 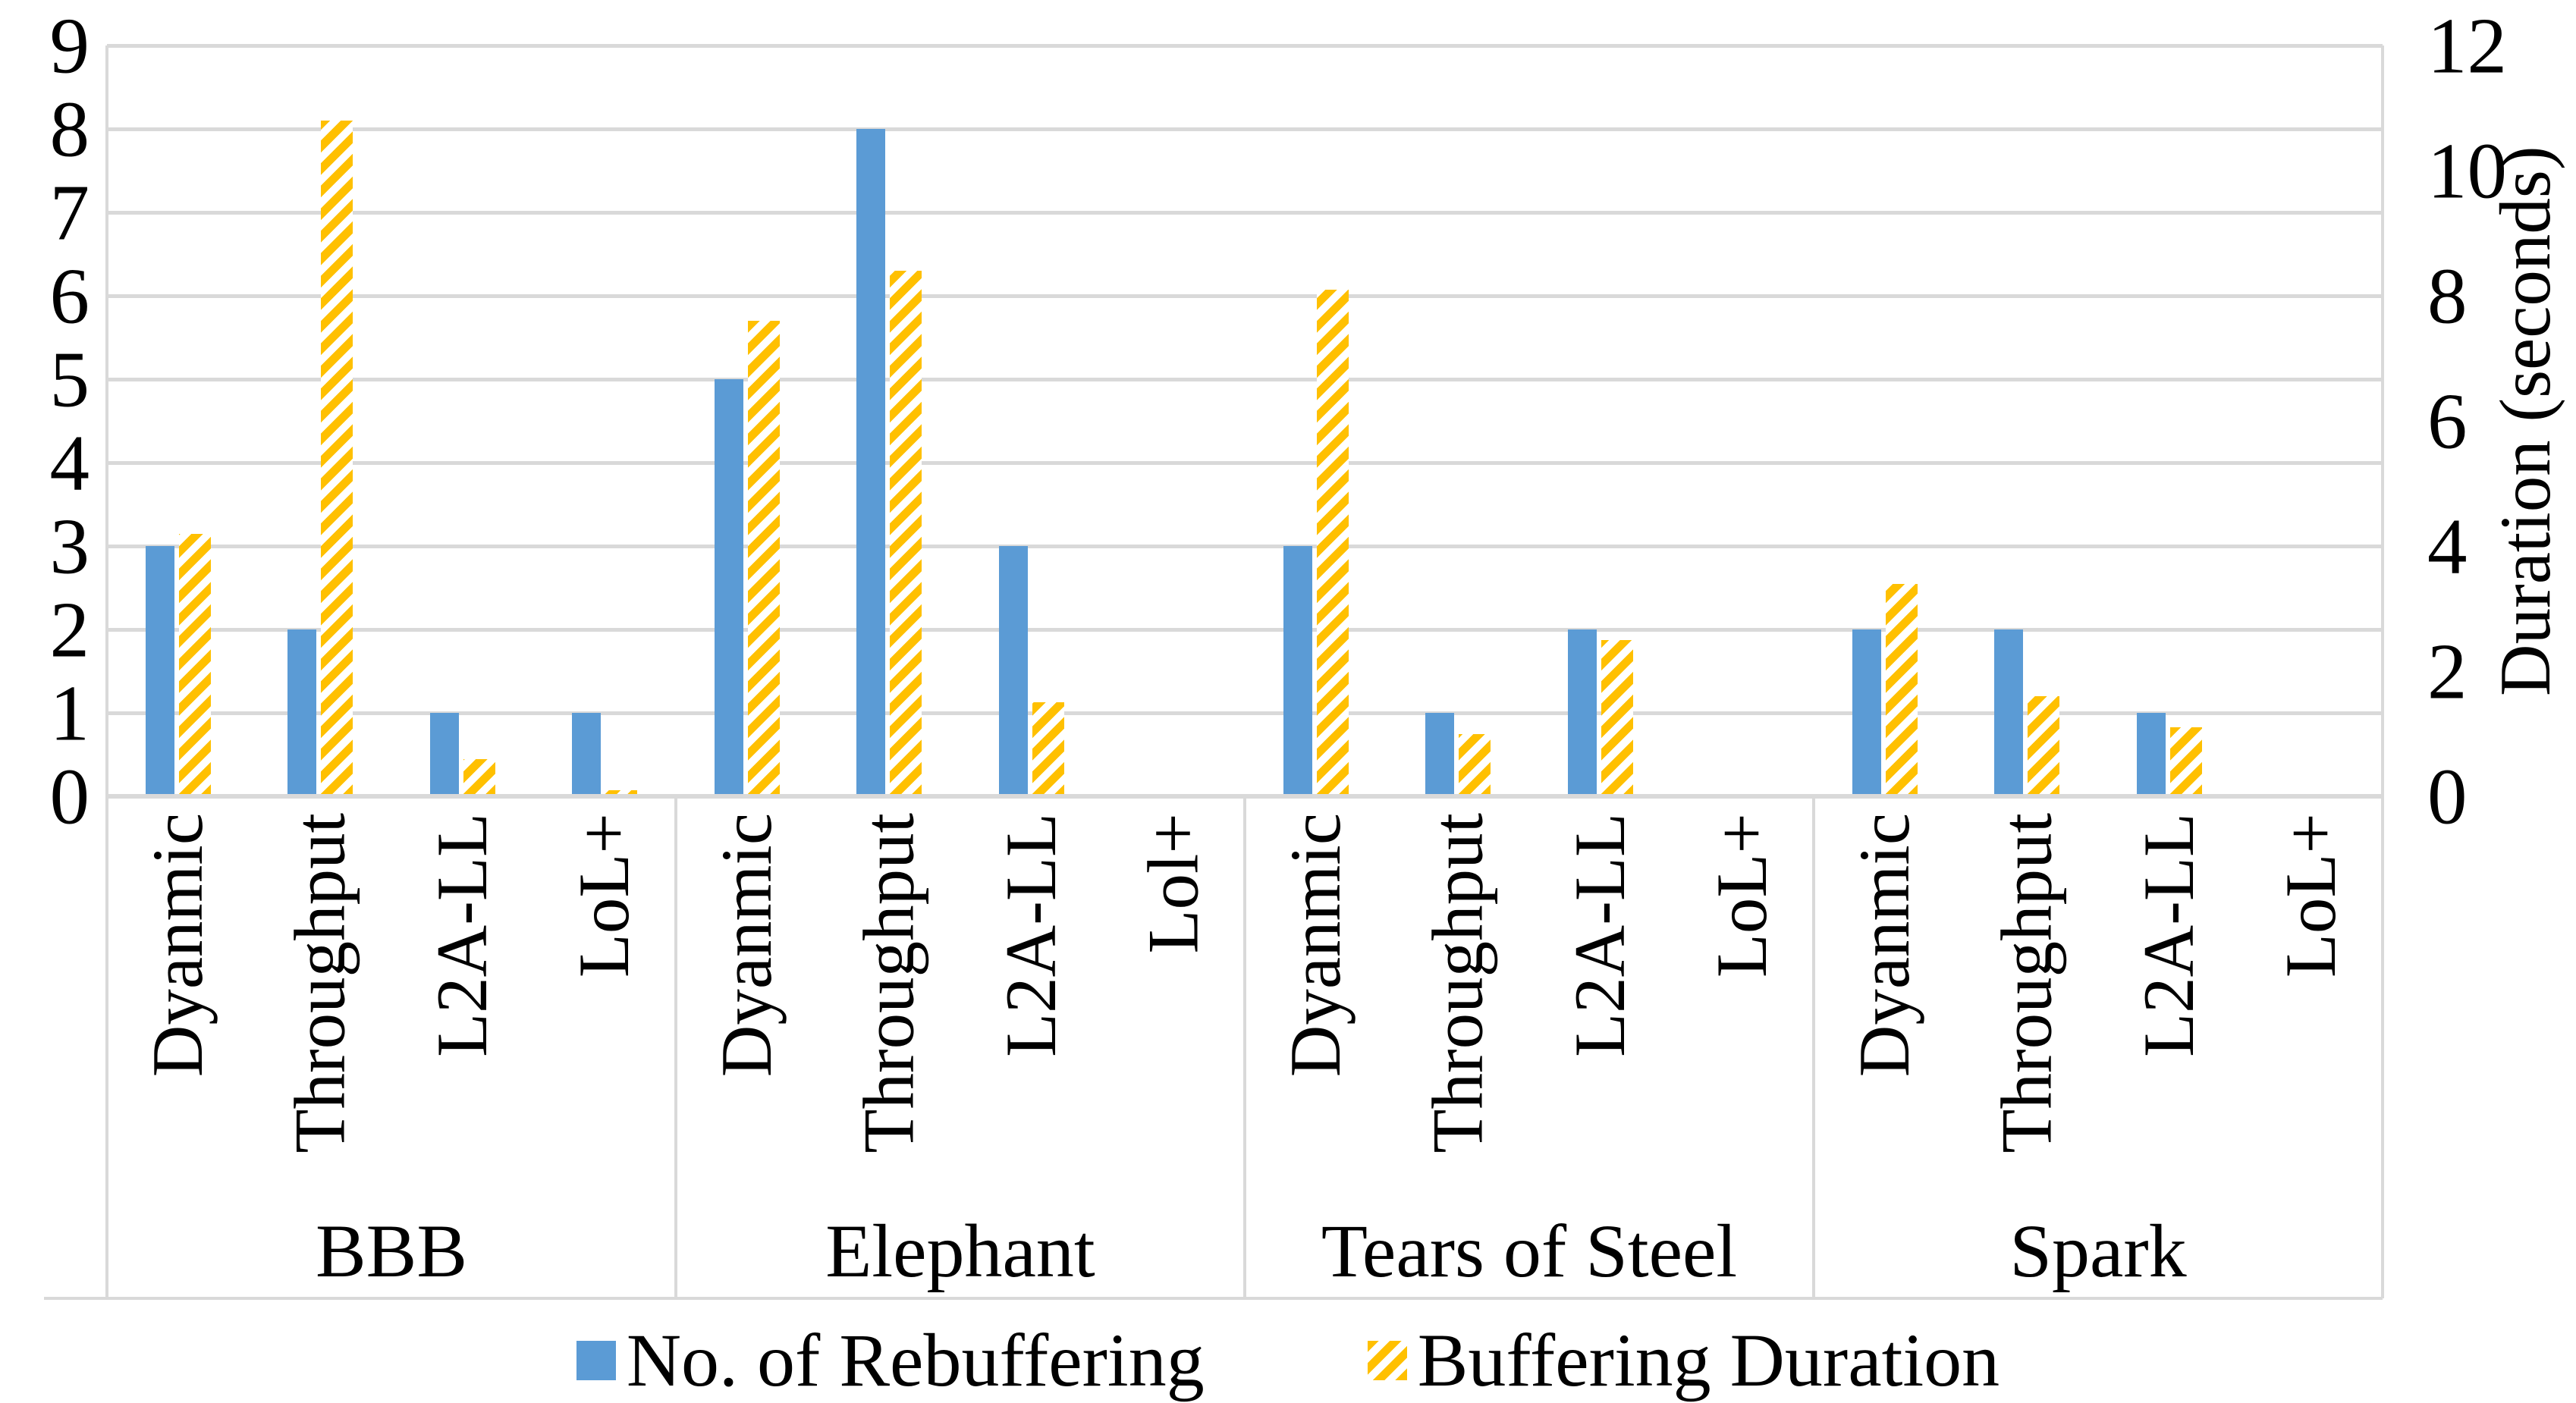 What do you see at coordinates (69, 796) in the screenshot?
I see `left-axis-tick: 0` at bounding box center [69, 796].